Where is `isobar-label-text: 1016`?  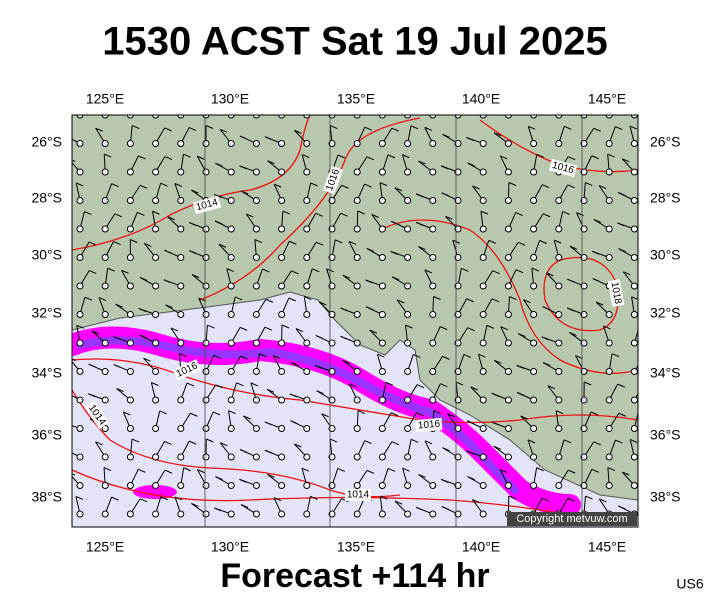 isobar-label-text: 1016 is located at coordinates (429, 425).